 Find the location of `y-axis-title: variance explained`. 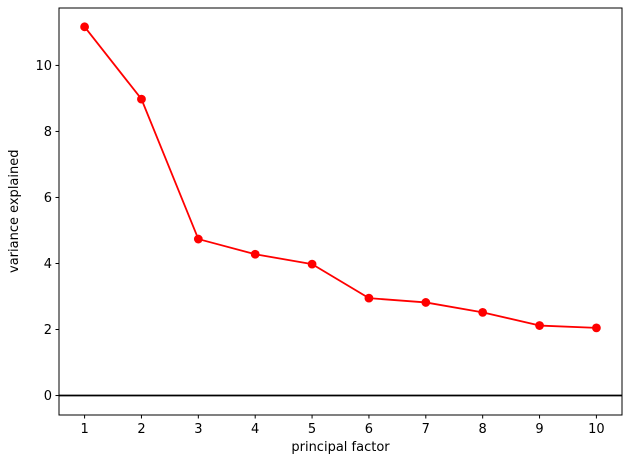

y-axis-title: variance explained is located at coordinates (14, 211).